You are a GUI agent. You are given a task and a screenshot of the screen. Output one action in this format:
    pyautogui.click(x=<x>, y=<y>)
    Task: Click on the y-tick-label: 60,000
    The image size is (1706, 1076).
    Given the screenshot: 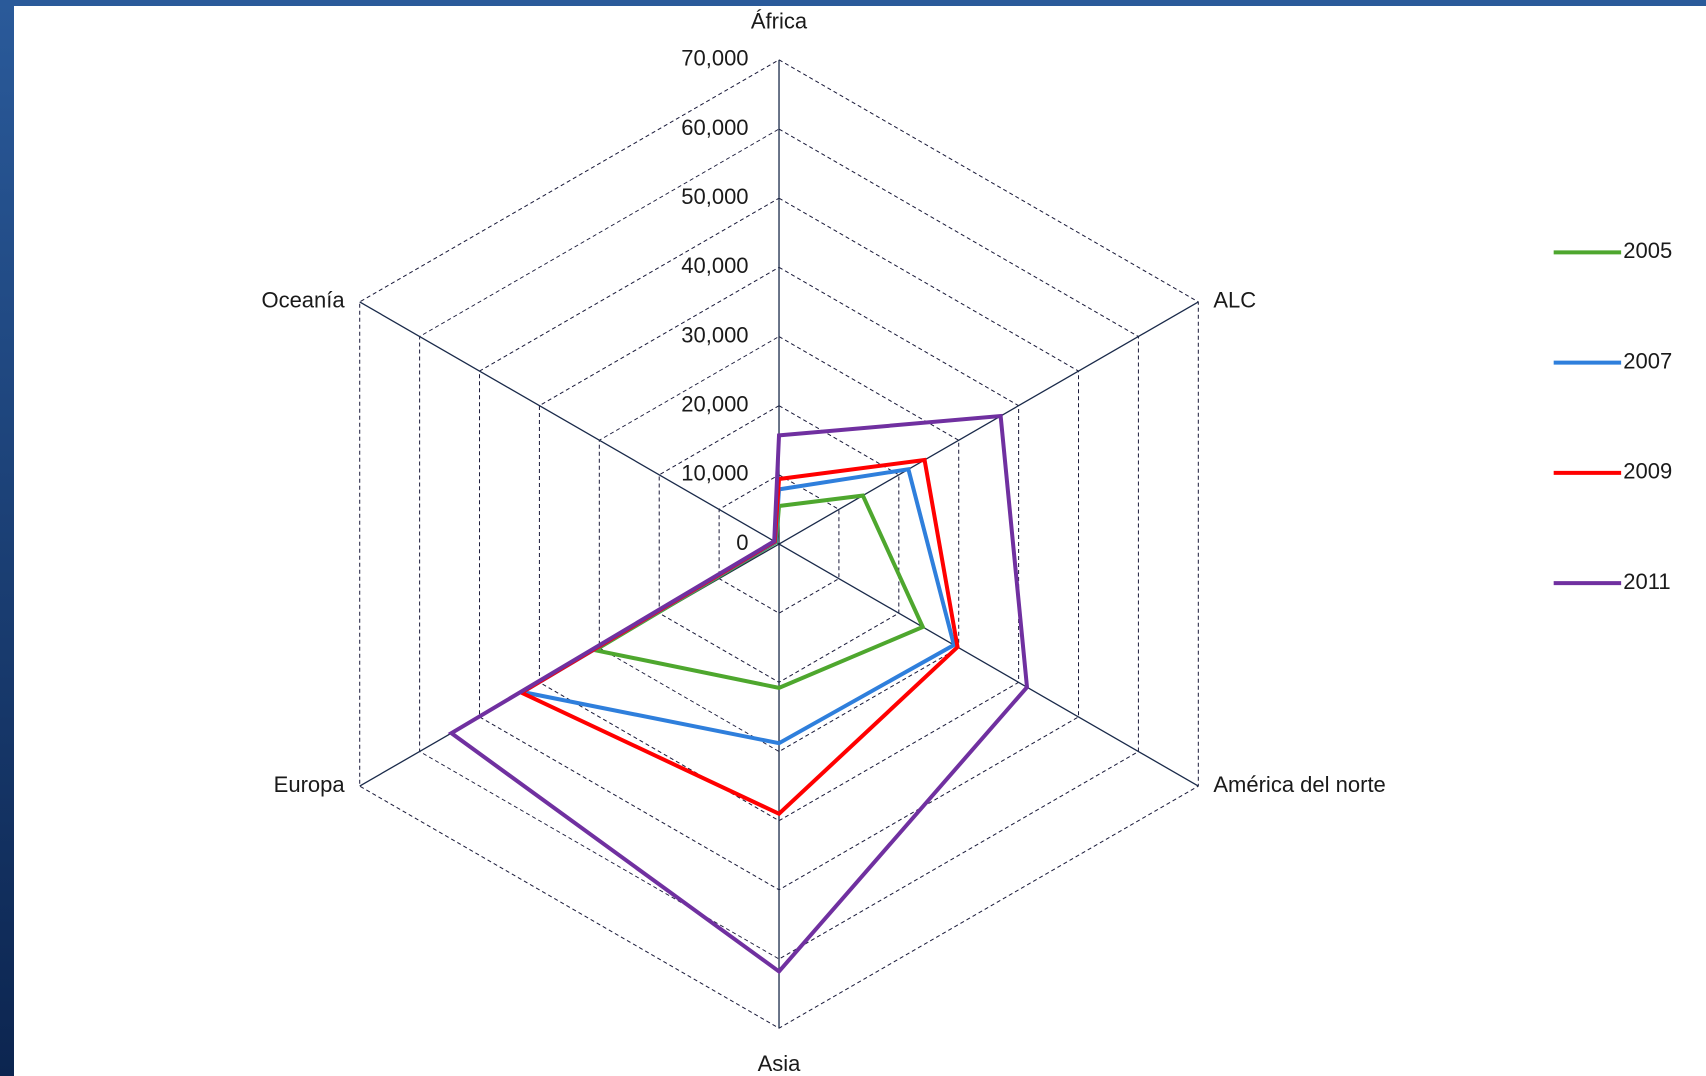 What is the action you would take?
    pyautogui.click(x=714, y=127)
    